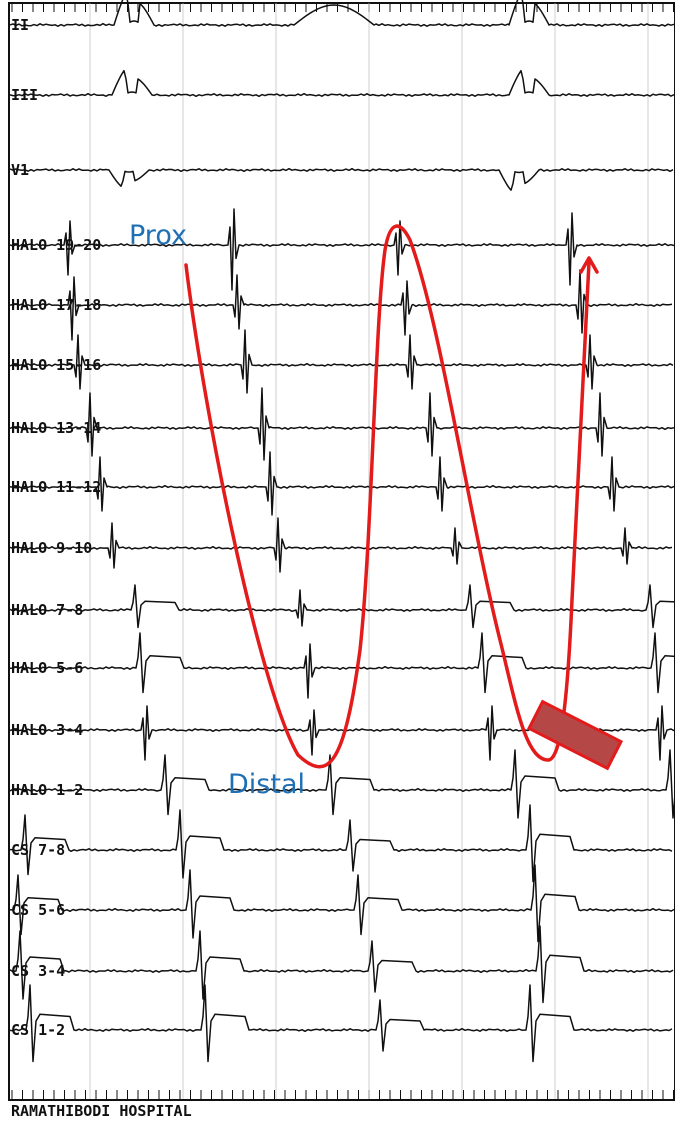 Image resolution: width=675 pixels, height=1129 pixels. Describe the element at coordinates (158, 235) in the screenshot. I see `prox-annotation: Prox` at that location.